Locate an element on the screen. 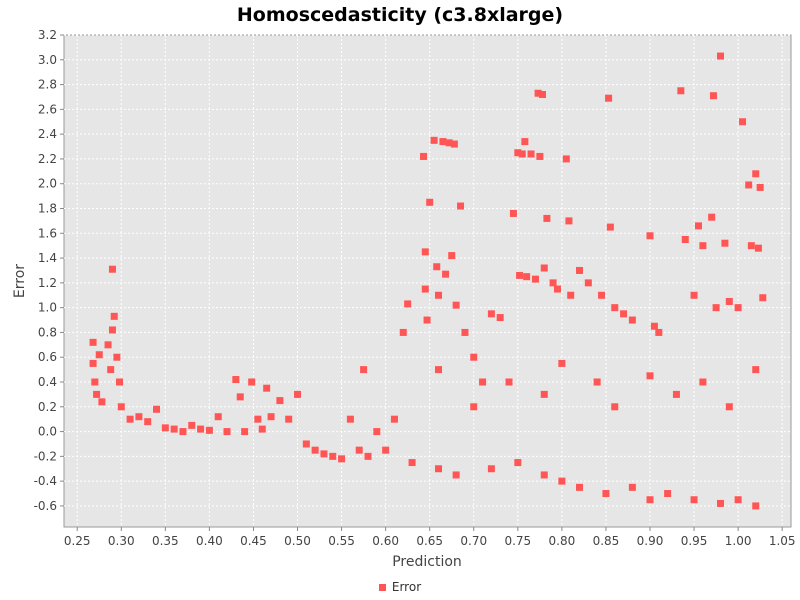 The width and height of the screenshot is (800, 600). x-tick-label: 0.70 is located at coordinates (473, 541).